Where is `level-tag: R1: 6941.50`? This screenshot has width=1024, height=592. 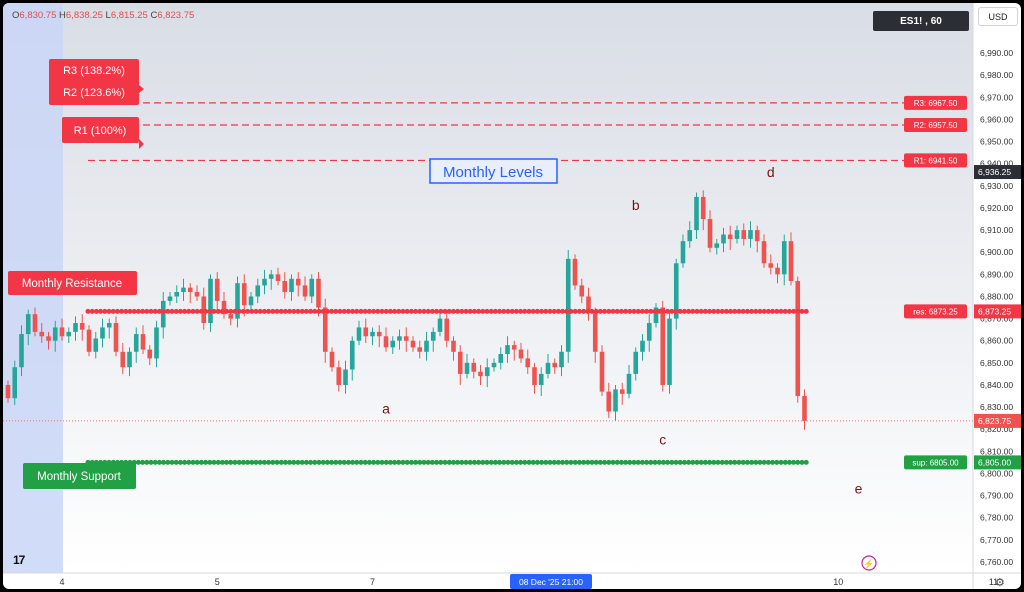
level-tag: R1: 6941.50 is located at coordinates (936, 160).